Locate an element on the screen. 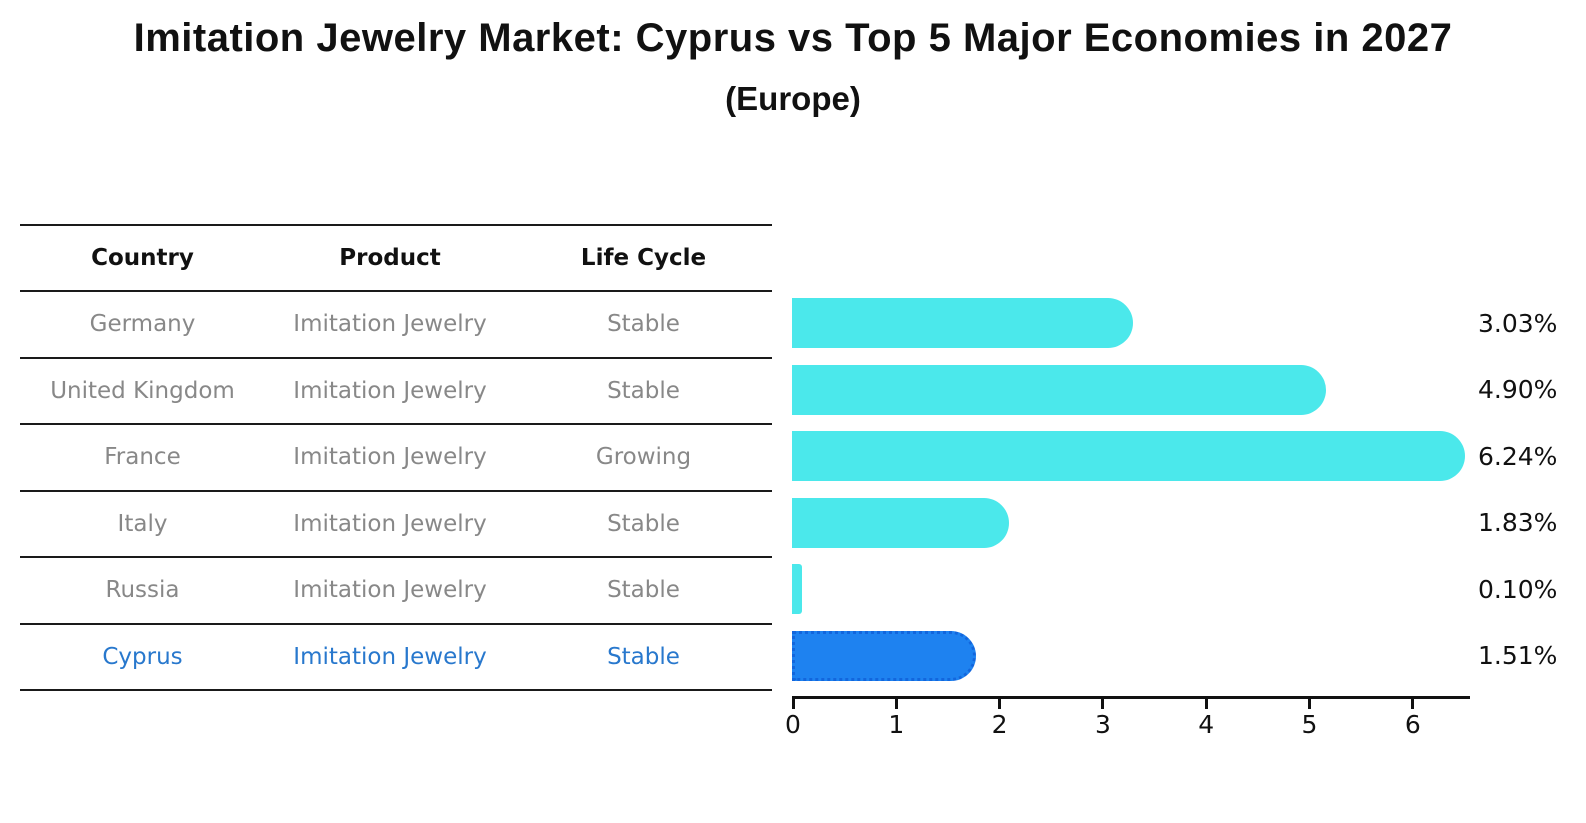 This screenshot has width=1586, height=823. country-cell: United Kingdom is located at coordinates (142, 390).